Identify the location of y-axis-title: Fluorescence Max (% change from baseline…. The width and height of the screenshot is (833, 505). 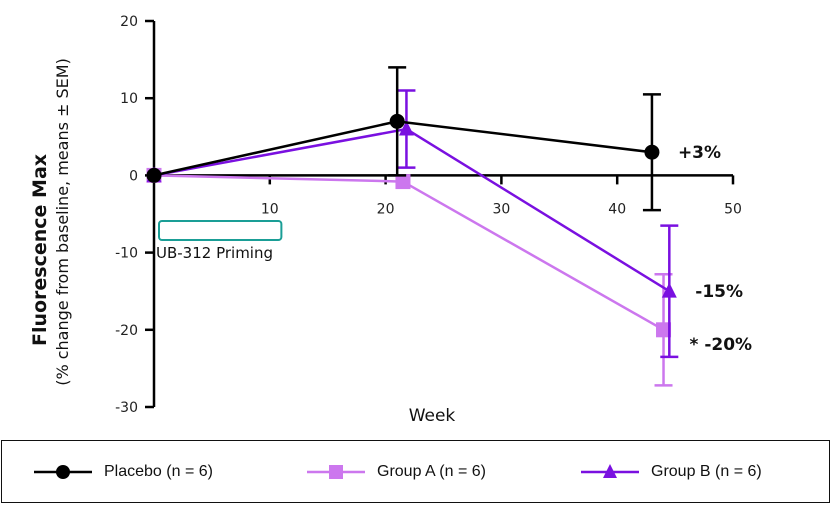
(50, 222).